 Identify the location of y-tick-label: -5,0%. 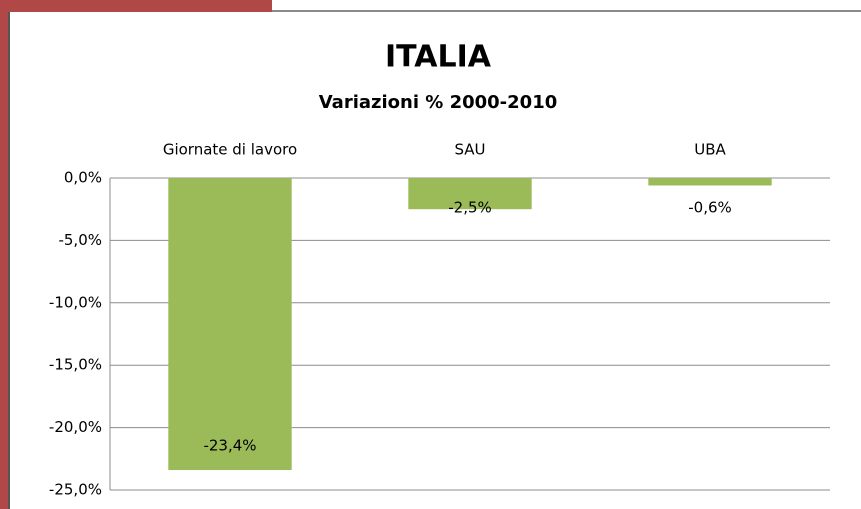
(80, 240).